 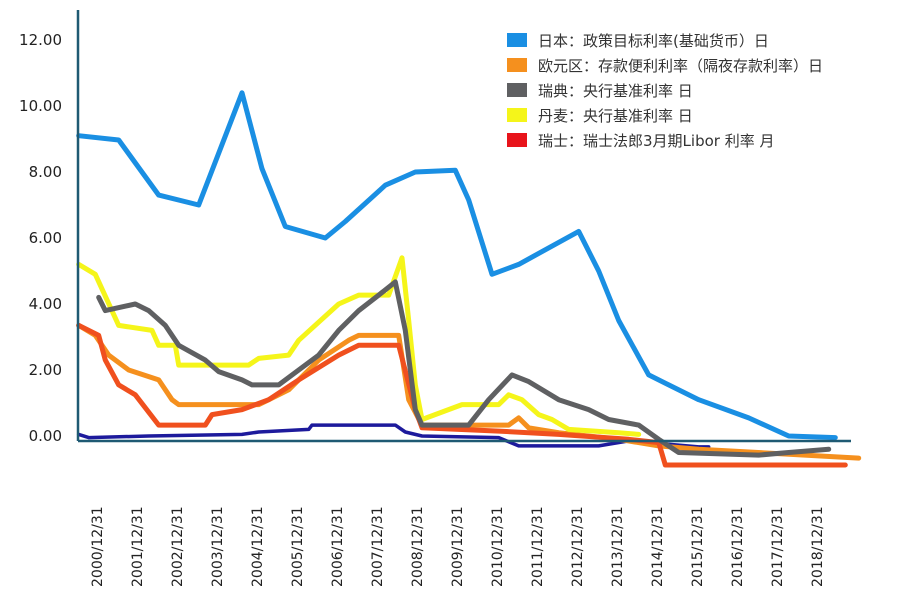 I want to click on x-tick-label: 2012/12/31, so click(x=578, y=546).